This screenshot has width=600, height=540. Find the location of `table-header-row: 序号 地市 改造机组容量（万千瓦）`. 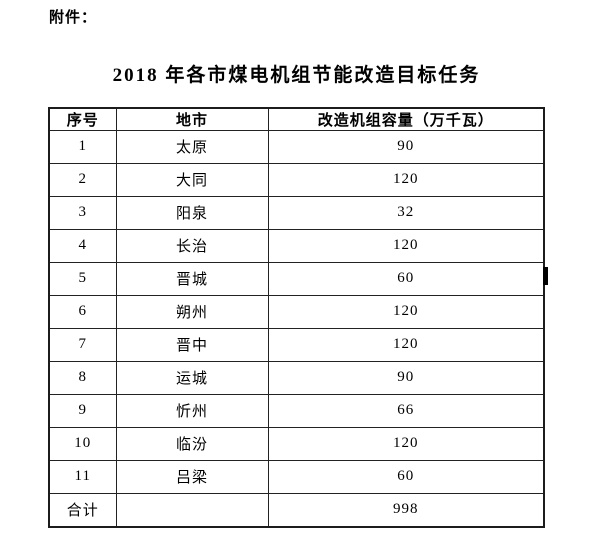

table-header-row: 序号 地市 改造机组容量（万千瓦） is located at coordinates (296, 119).